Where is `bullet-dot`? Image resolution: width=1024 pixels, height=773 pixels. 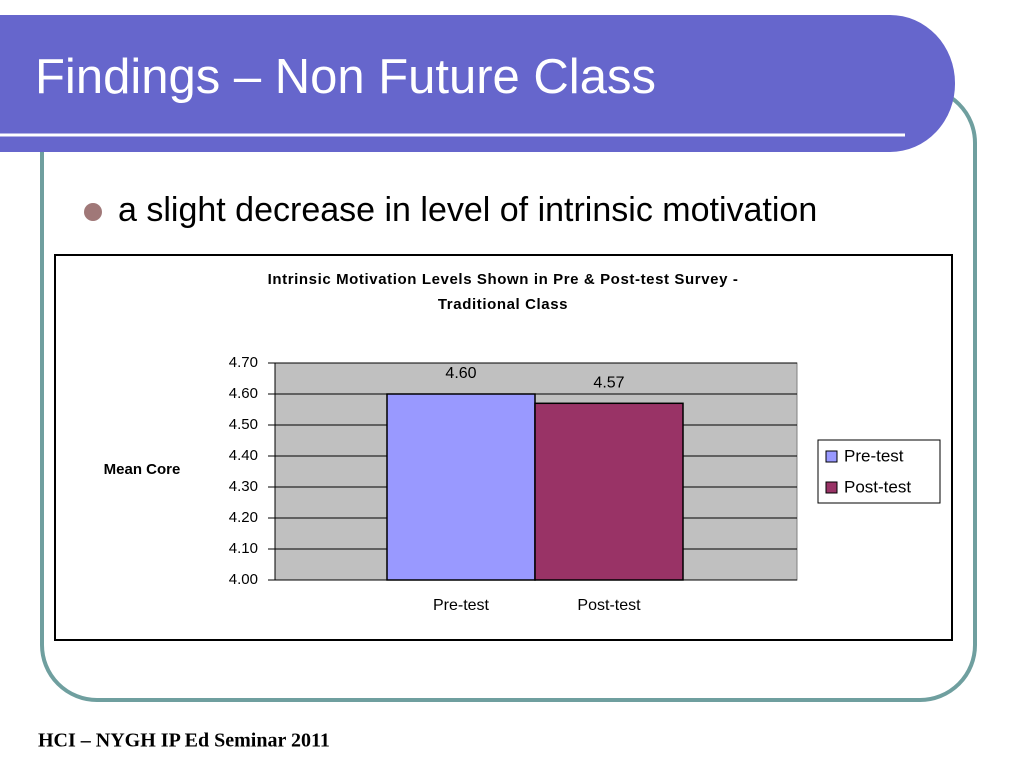 bullet-dot is located at coordinates (93, 212).